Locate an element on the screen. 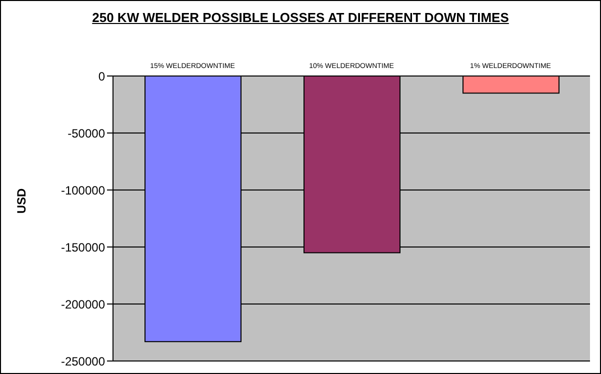 The image size is (601, 374). y-tick-label: -100000 is located at coordinates (83, 190).